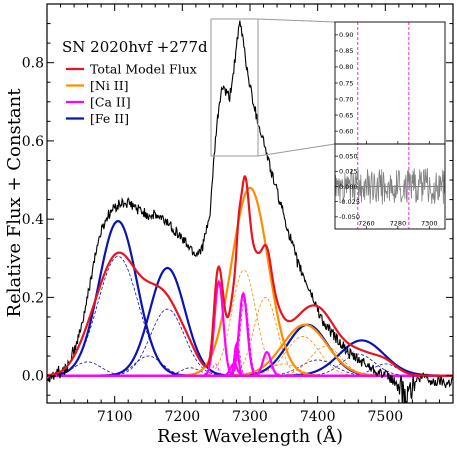 This screenshot has height=449, width=457. Describe the element at coordinates (398, 224) in the screenshot. I see `inset-xtick-label: 7280` at that location.